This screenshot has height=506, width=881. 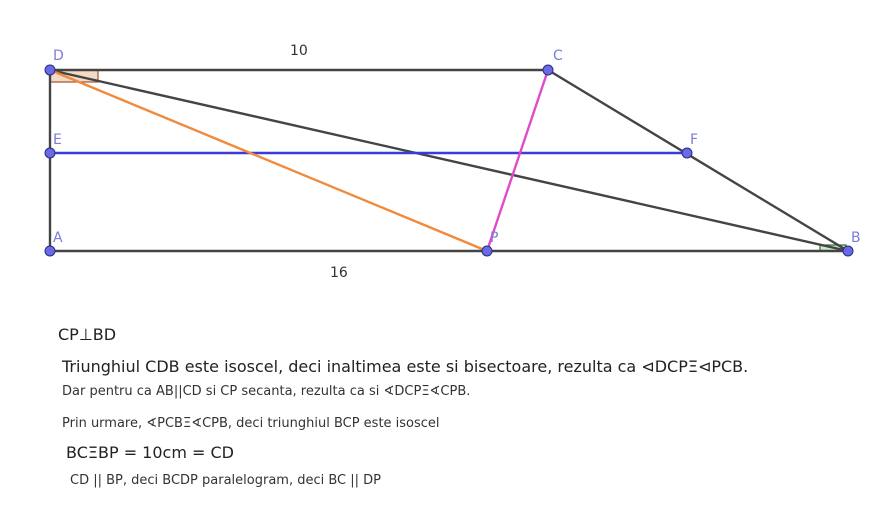 What do you see at coordinates (494, 238) in the screenshot?
I see `label-p: P` at bounding box center [494, 238].